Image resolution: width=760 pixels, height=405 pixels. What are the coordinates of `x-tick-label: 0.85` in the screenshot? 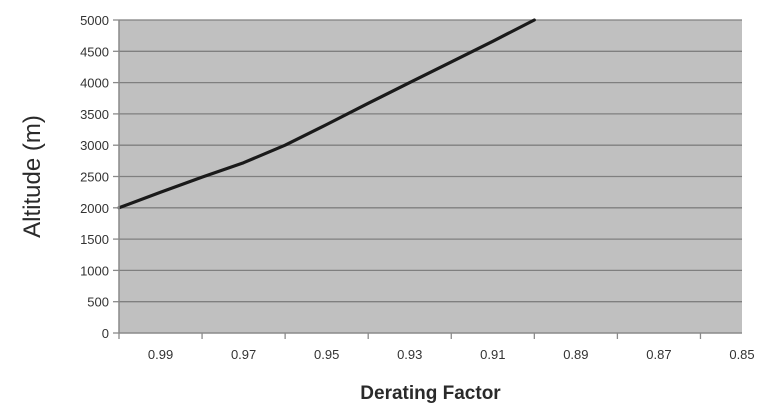 It's located at (741, 354).